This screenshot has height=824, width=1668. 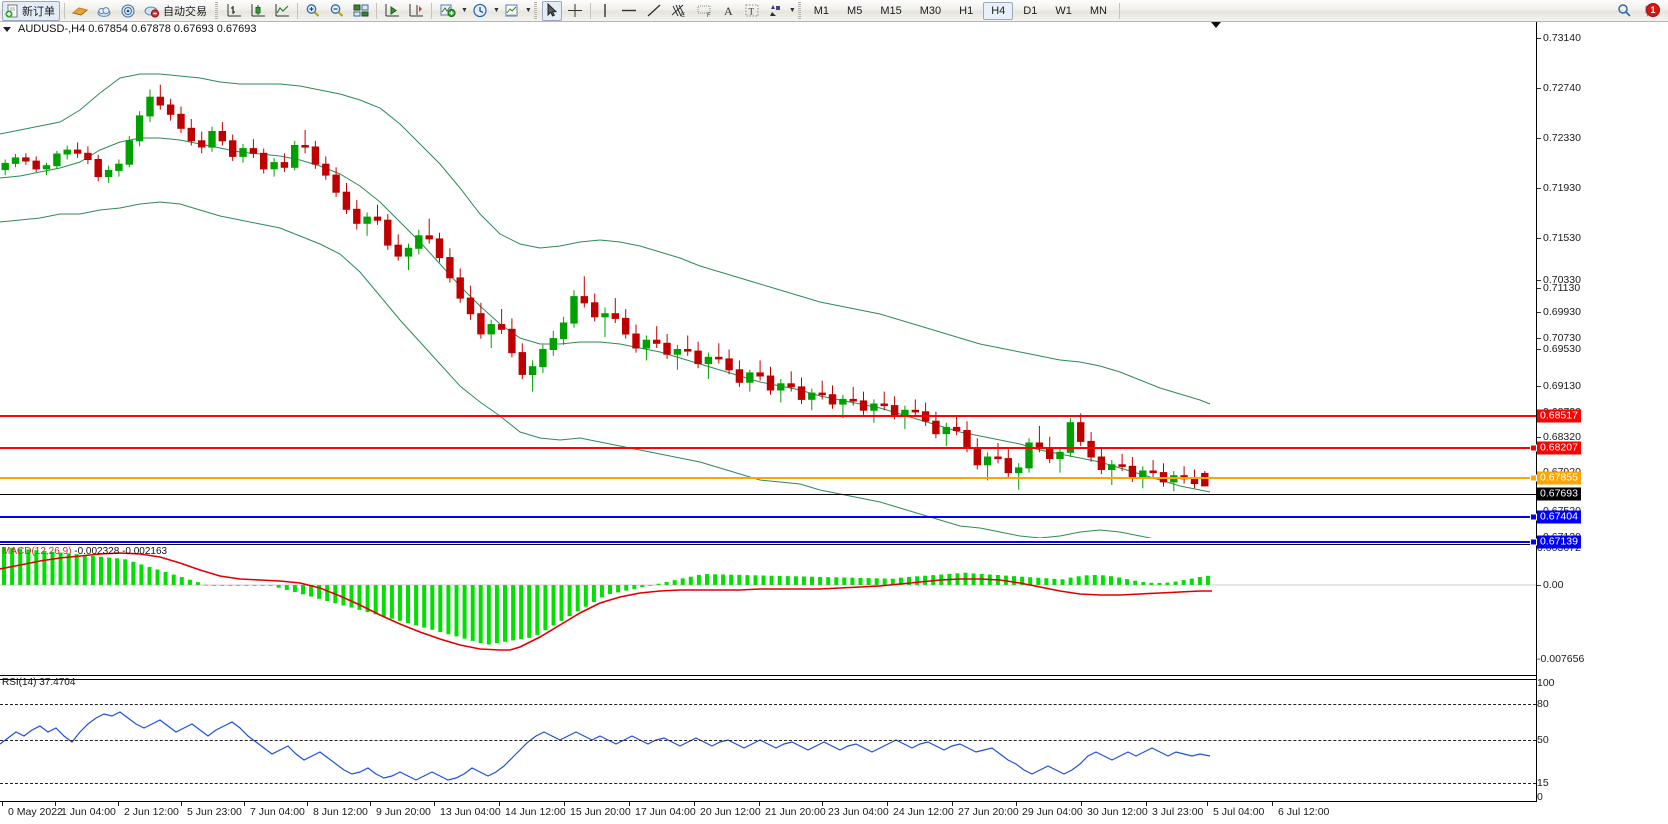 What do you see at coordinates (1559, 448) in the screenshot?
I see `resistance-tag-2: 0.68207` at bounding box center [1559, 448].